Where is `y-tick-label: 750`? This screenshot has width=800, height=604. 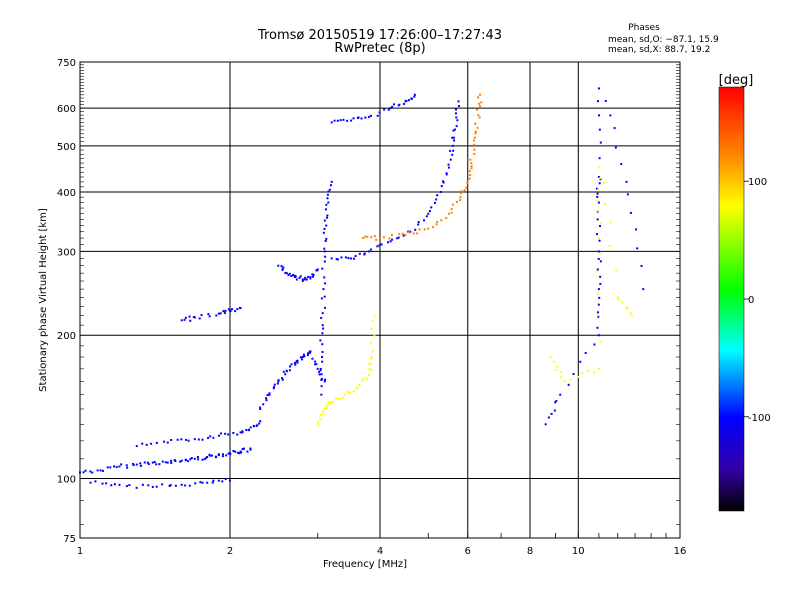 y-tick-label: 750 is located at coordinates (66, 63).